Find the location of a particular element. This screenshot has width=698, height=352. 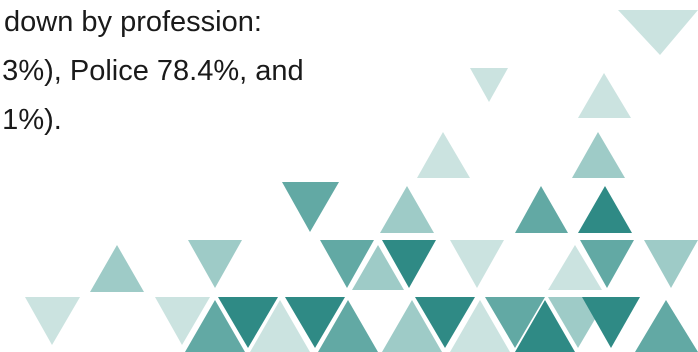

text-line-3: 4.1%). is located at coordinates (31, 120).